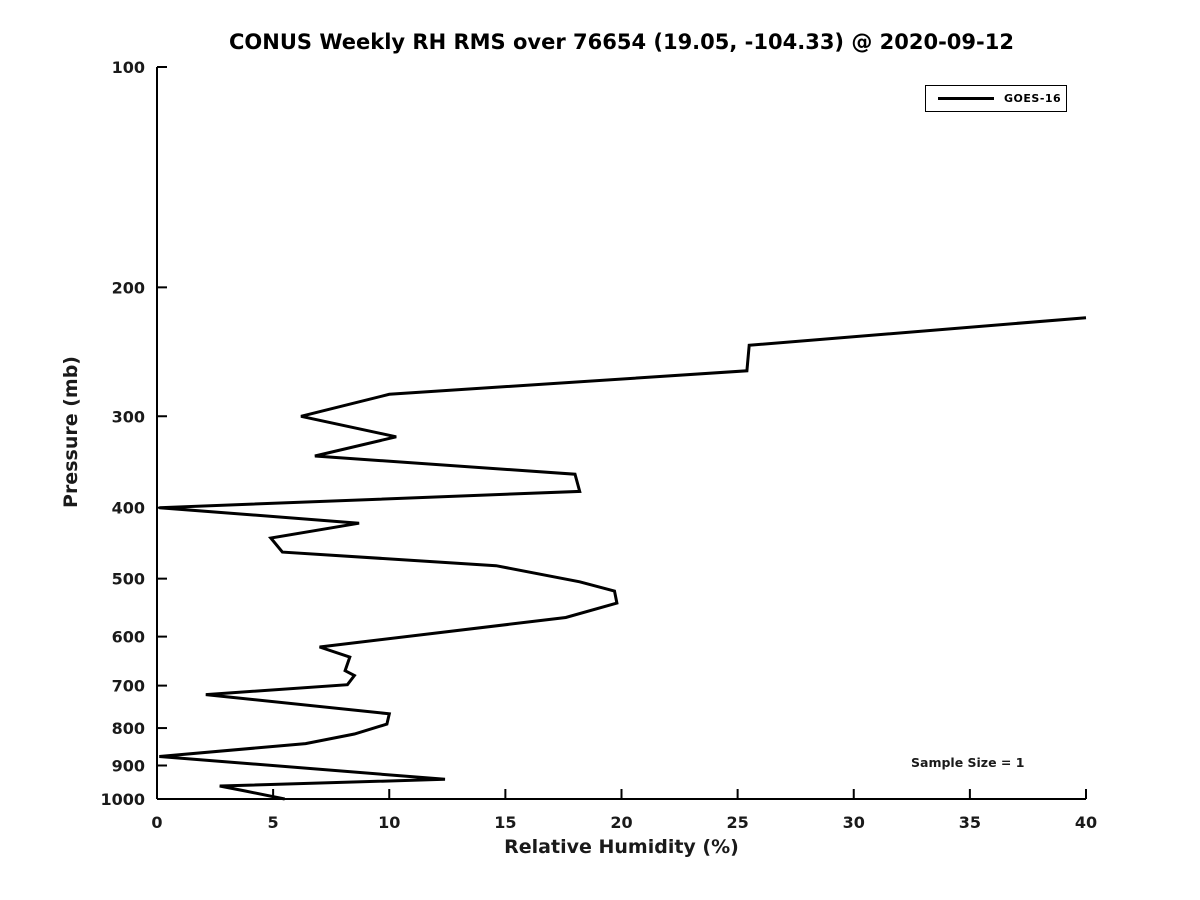 The image size is (1200, 900). Describe the element at coordinates (128, 686) in the screenshot. I see `y-tick-label: 700` at that location.